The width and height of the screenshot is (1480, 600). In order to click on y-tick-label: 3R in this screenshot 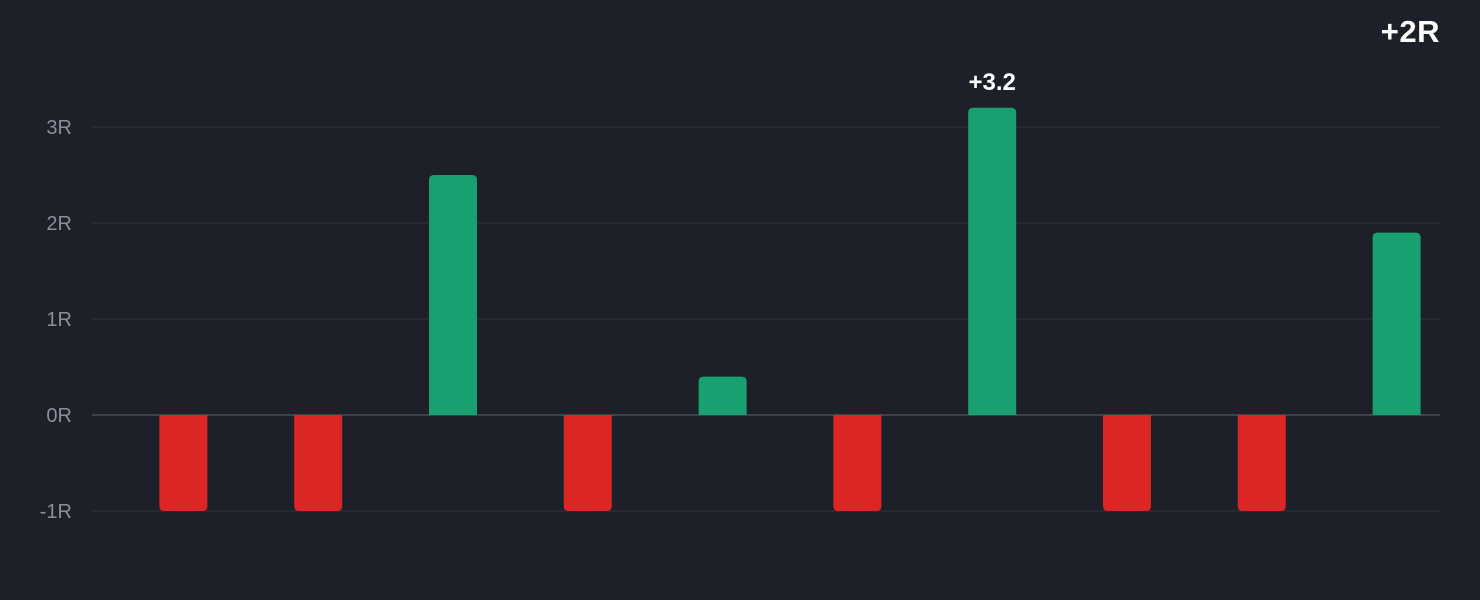, I will do `click(59, 128)`.